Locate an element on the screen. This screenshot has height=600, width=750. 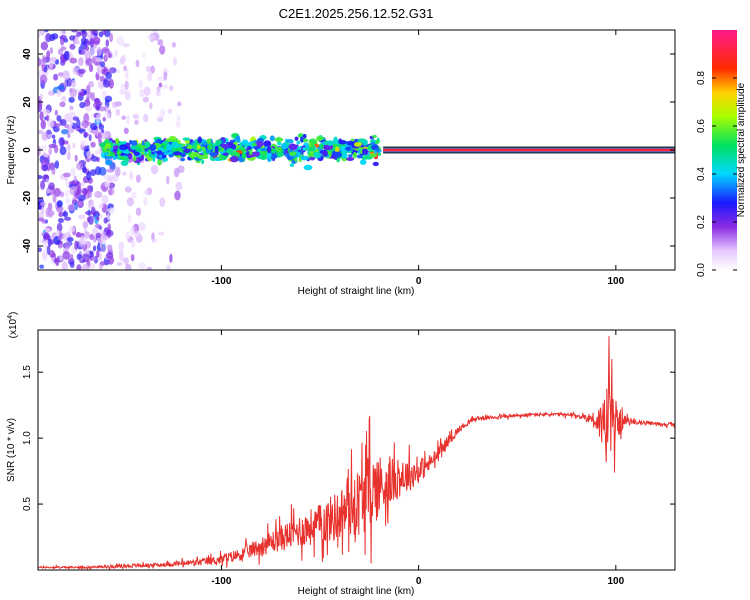
figure-title: C2E1.2025.256.12.52.G31 is located at coordinates (356, 13).